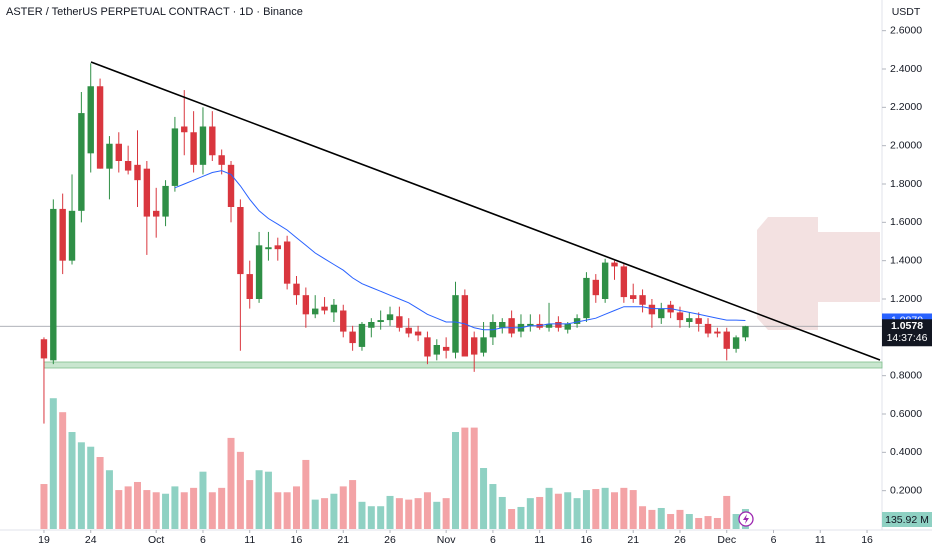 This screenshot has height=550, width=932. Describe the element at coordinates (906, 222) in the screenshot. I see `y-tick-label: 1.6000` at that location.